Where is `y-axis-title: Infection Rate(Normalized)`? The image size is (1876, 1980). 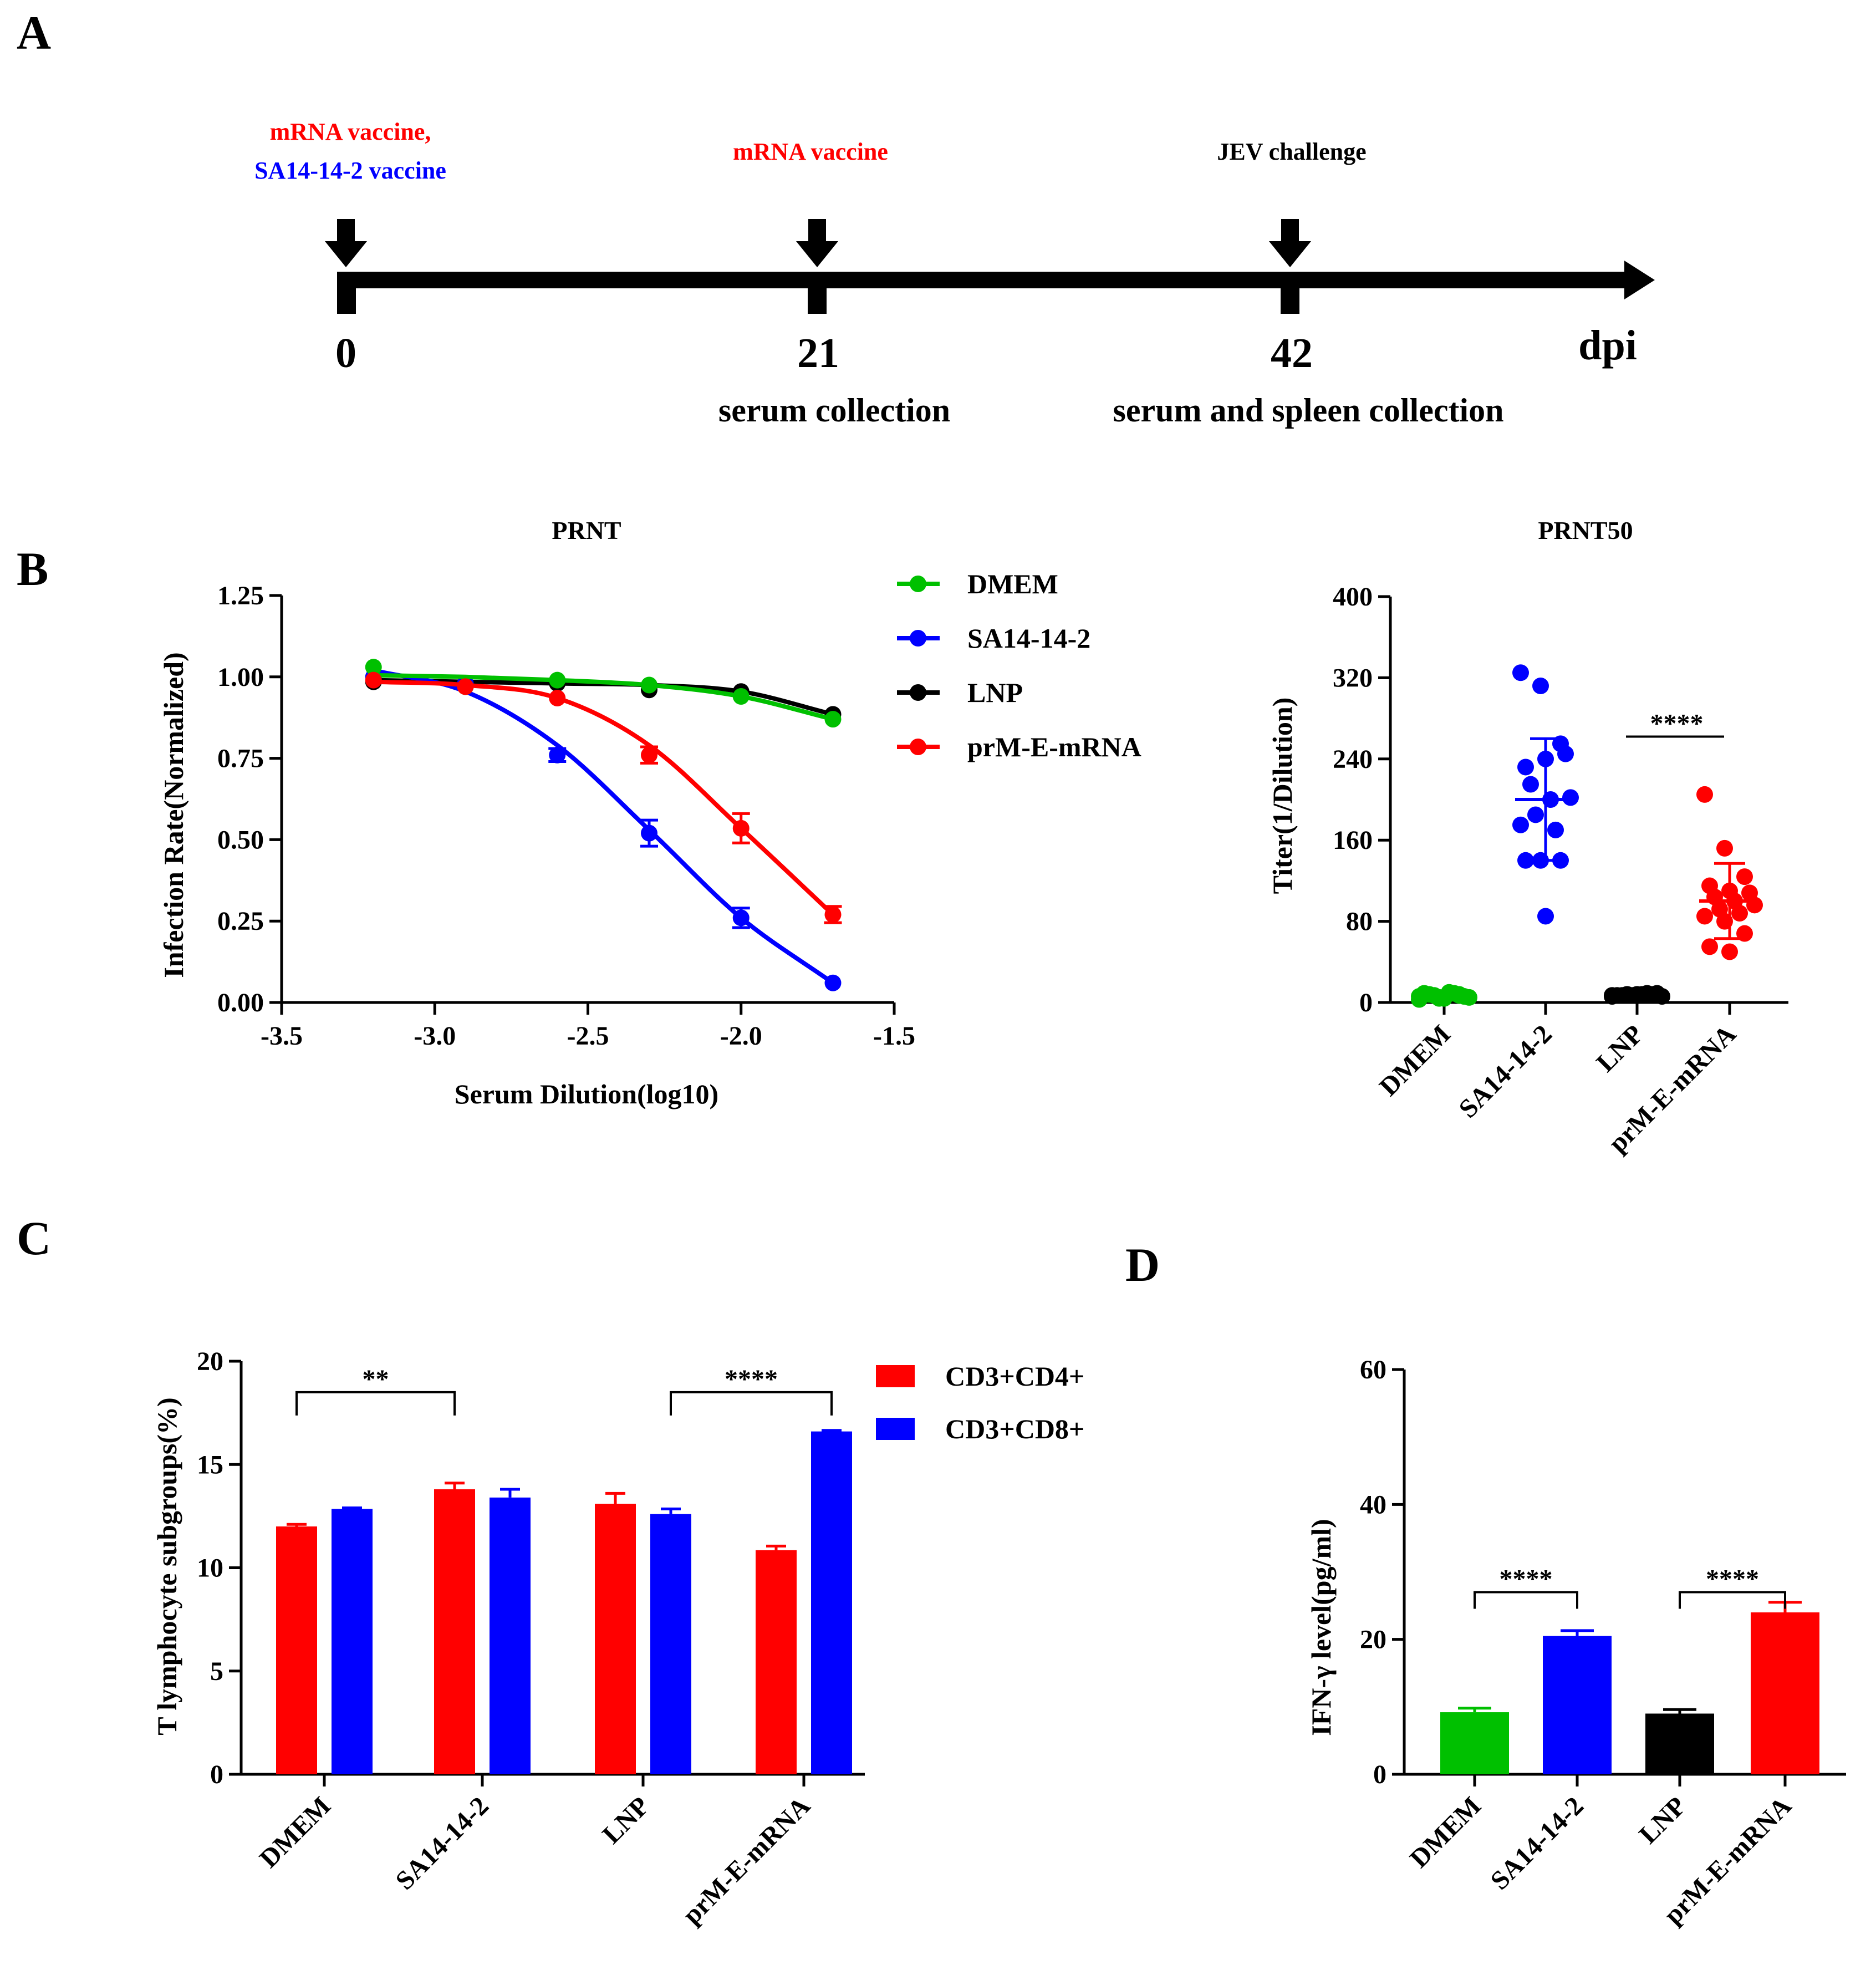
y-axis-title: Infection Rate(Normalized) is located at coordinates (173, 815).